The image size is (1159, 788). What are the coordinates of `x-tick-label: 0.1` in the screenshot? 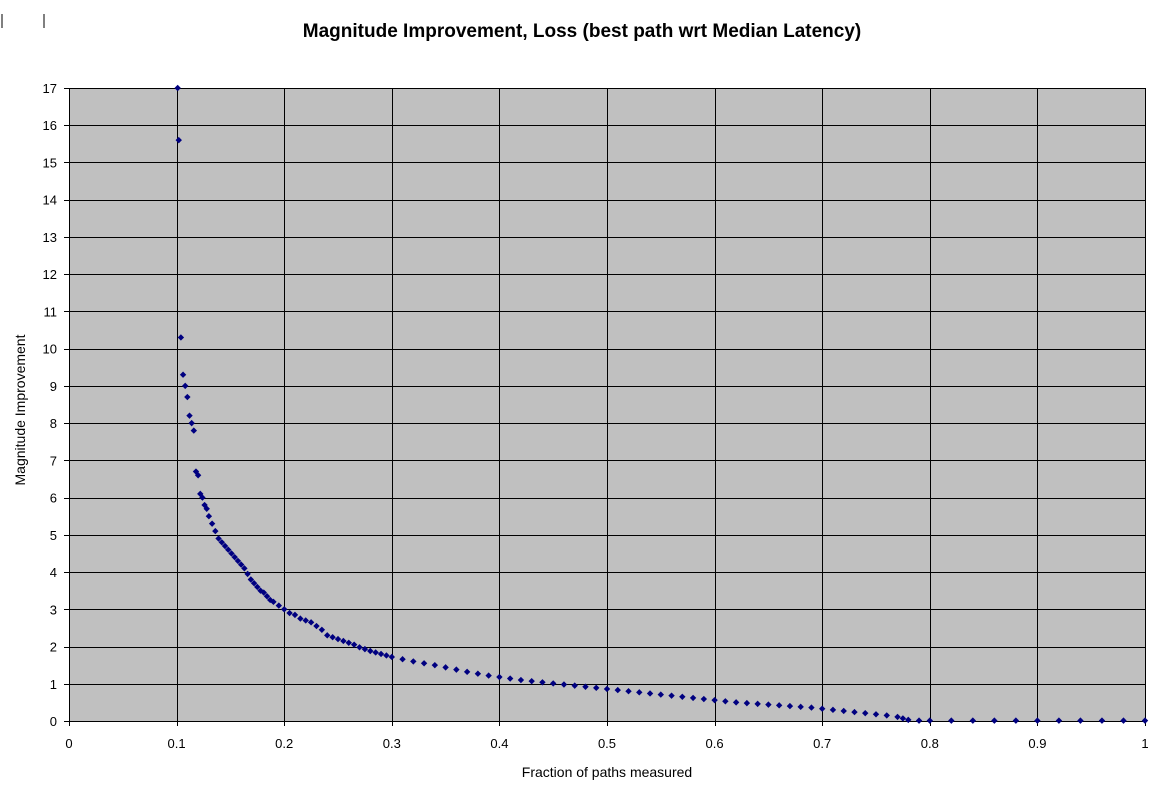 It's located at (177, 743).